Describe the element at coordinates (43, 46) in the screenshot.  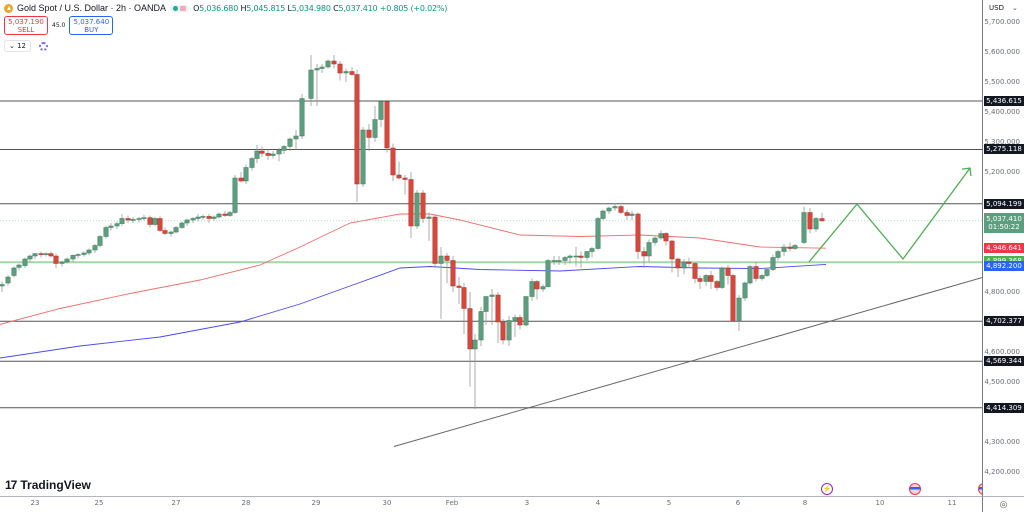
I see `loading-spinner-icon` at that location.